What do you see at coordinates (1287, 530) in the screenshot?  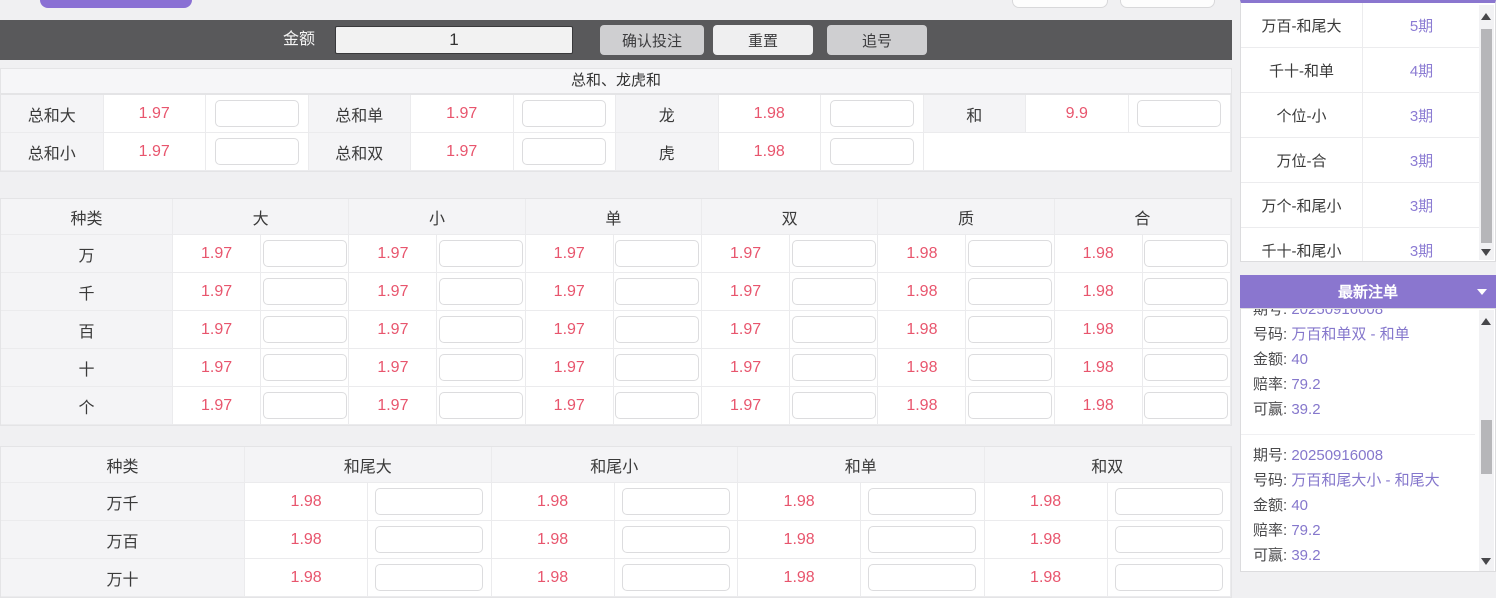 I see `order-odds: 赔率: 79.2` at bounding box center [1287, 530].